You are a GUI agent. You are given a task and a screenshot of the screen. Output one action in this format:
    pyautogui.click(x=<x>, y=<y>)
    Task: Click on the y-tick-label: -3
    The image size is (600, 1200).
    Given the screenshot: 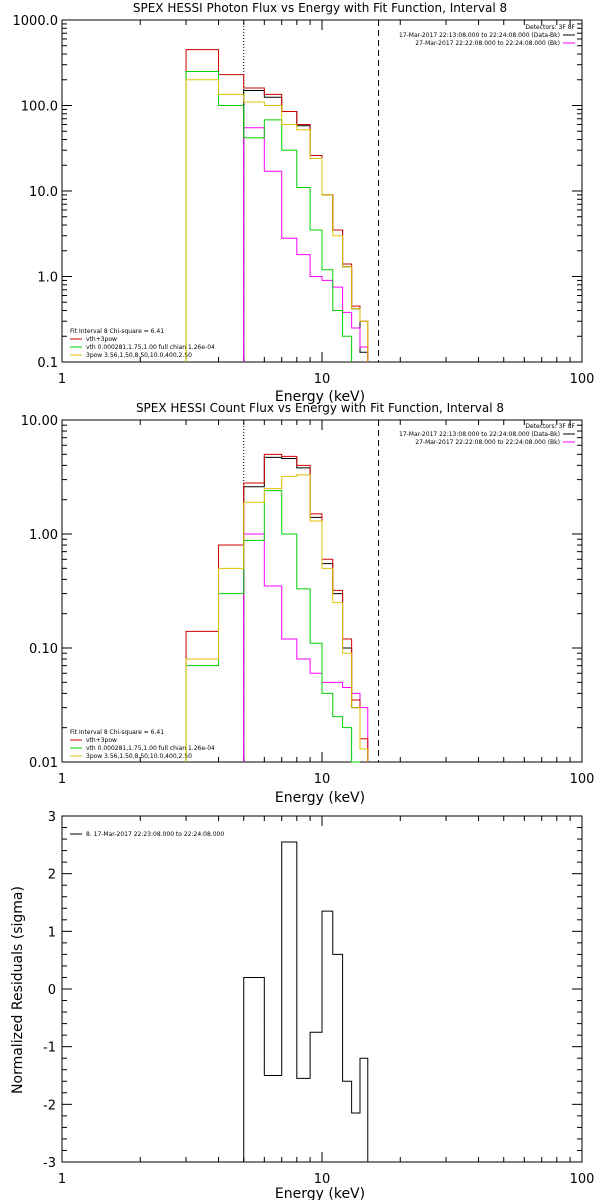 What is the action you would take?
    pyautogui.click(x=49, y=1163)
    